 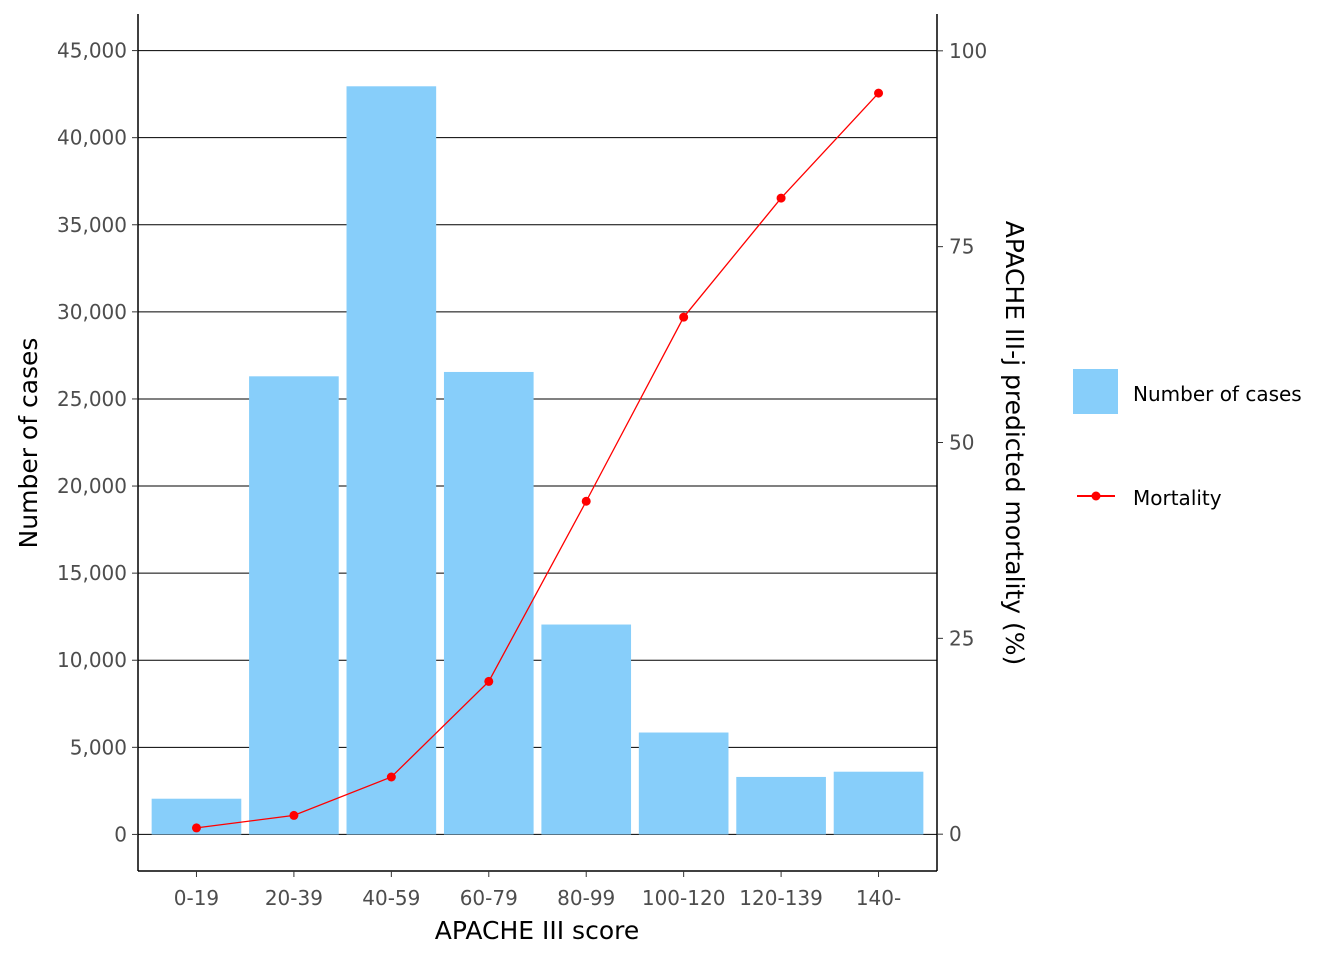 I want to click on y-tick-label: 40,000, so click(x=92, y=138).